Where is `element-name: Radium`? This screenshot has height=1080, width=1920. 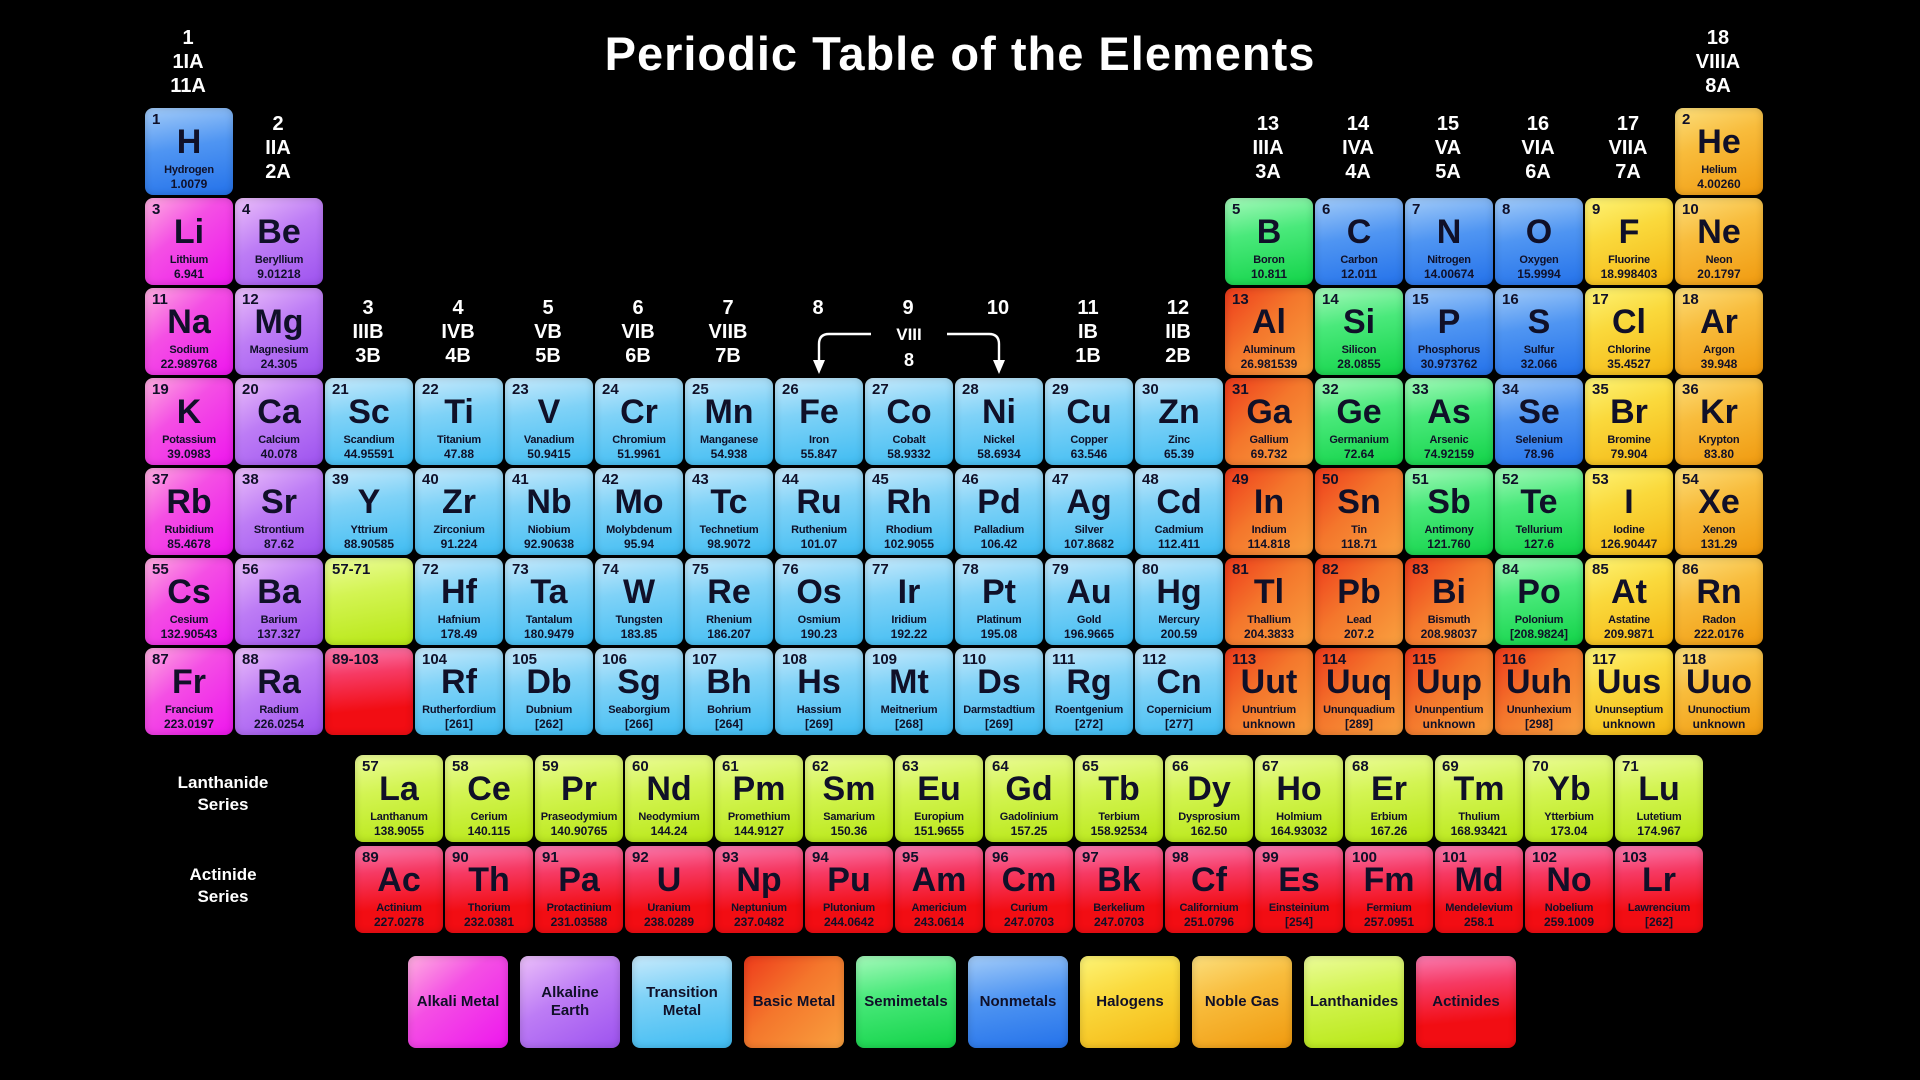
element-name: Radium is located at coordinates (279, 710).